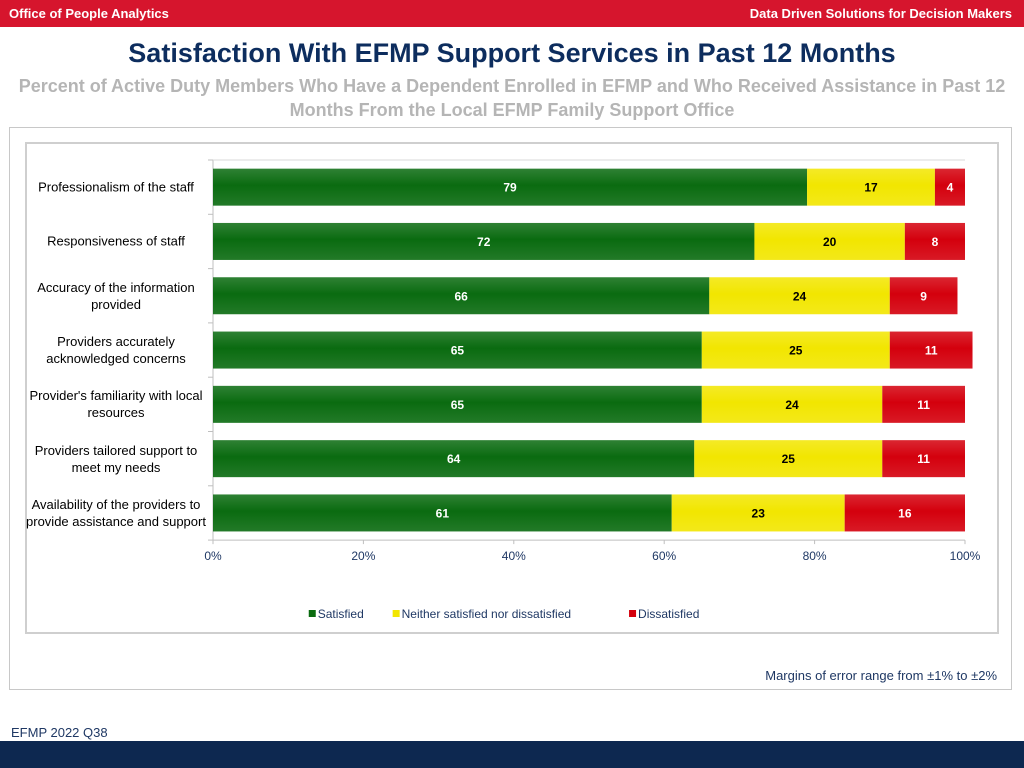 This screenshot has height=768, width=1024. I want to click on bar-value-label: 64, so click(454, 459).